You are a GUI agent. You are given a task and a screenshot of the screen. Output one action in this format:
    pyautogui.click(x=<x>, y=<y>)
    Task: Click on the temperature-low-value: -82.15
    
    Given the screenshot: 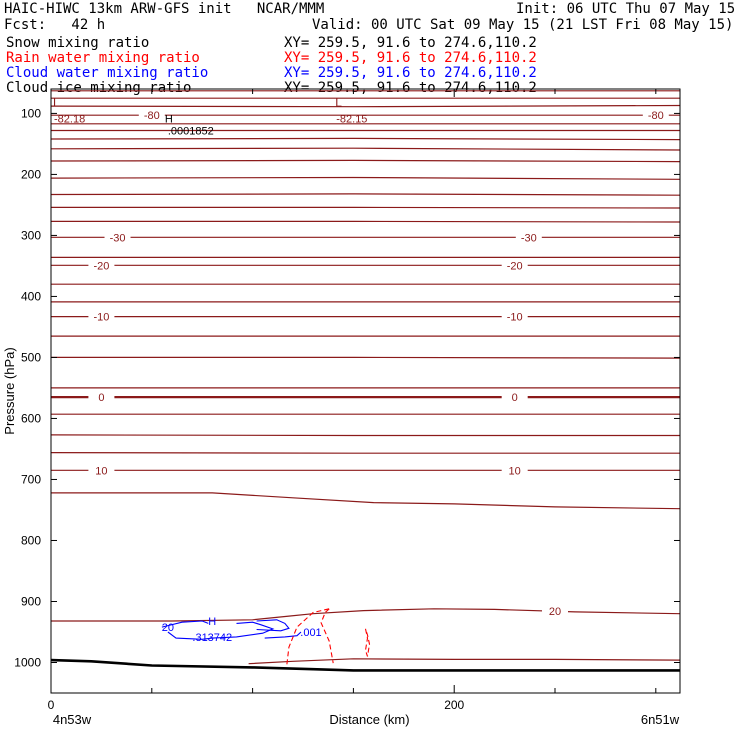 What is the action you would take?
    pyautogui.click(x=351, y=119)
    